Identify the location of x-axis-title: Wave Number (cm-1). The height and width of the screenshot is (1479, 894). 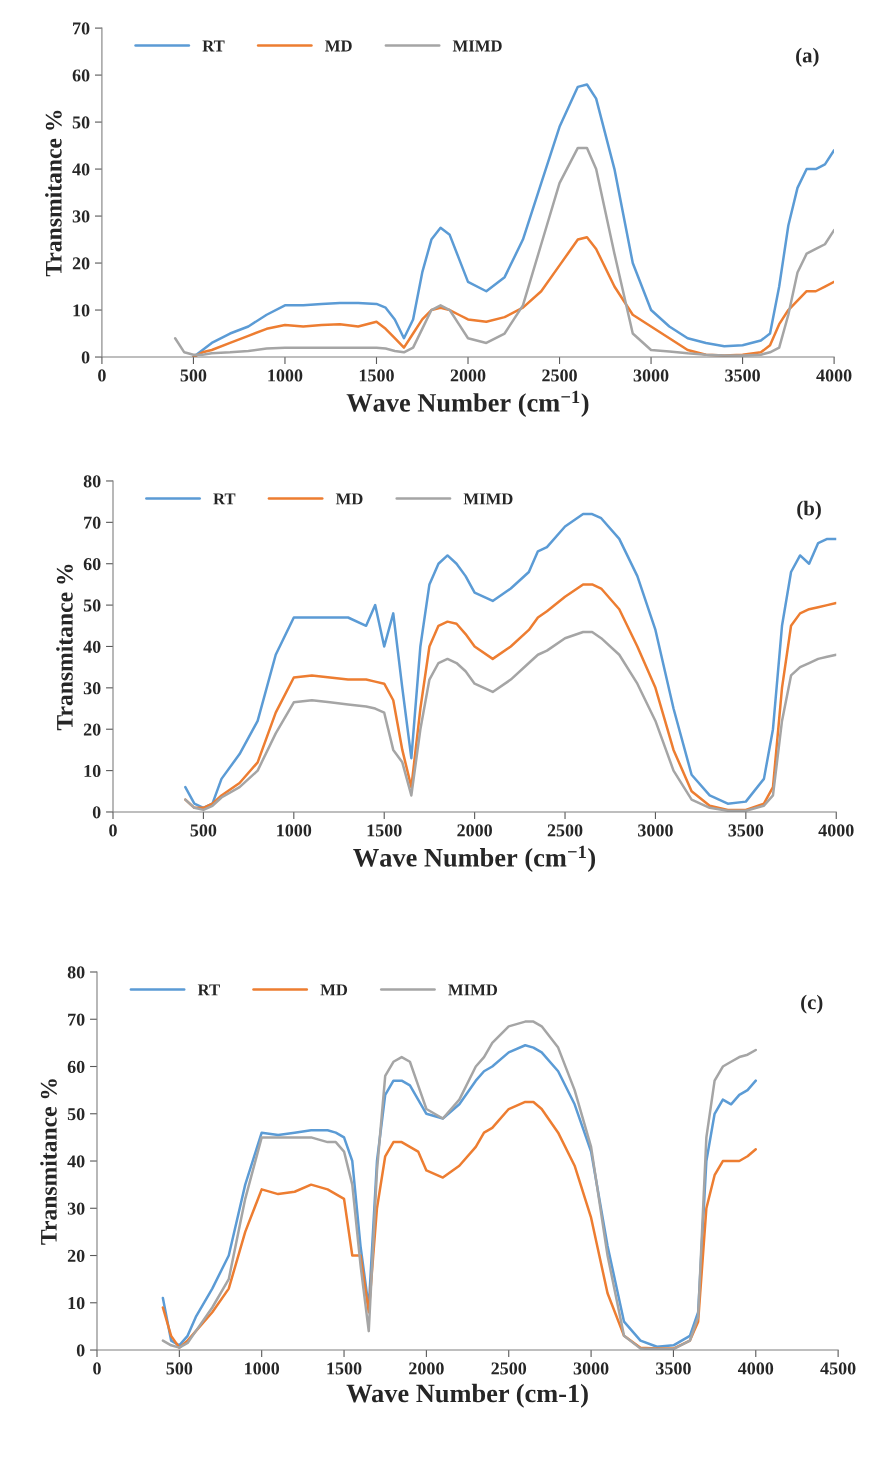
(467, 1395).